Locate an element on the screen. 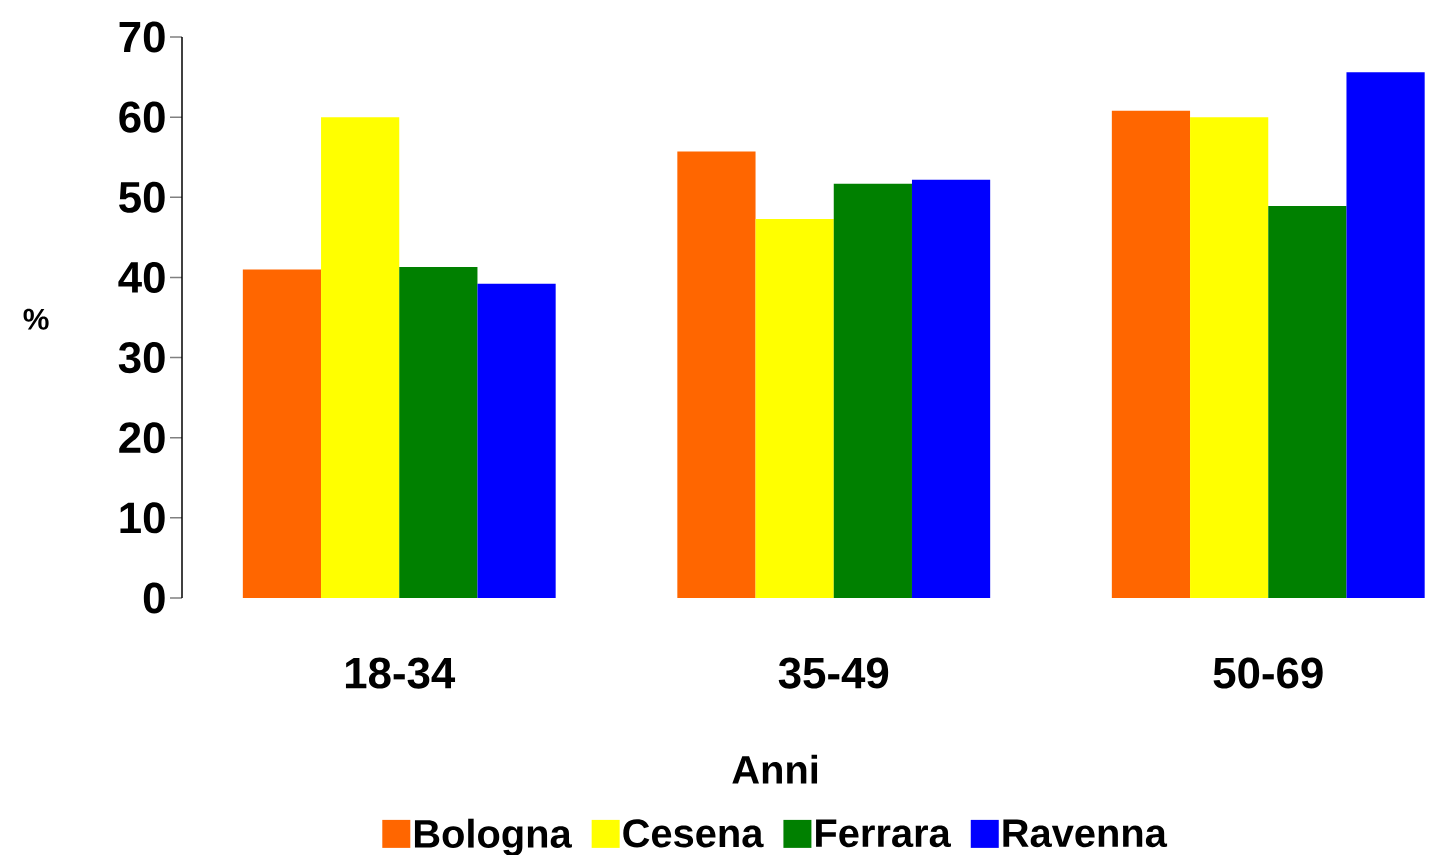 Image resolution: width=1431 pixels, height=855 pixels. legend-label: Cesena is located at coordinates (693, 833).